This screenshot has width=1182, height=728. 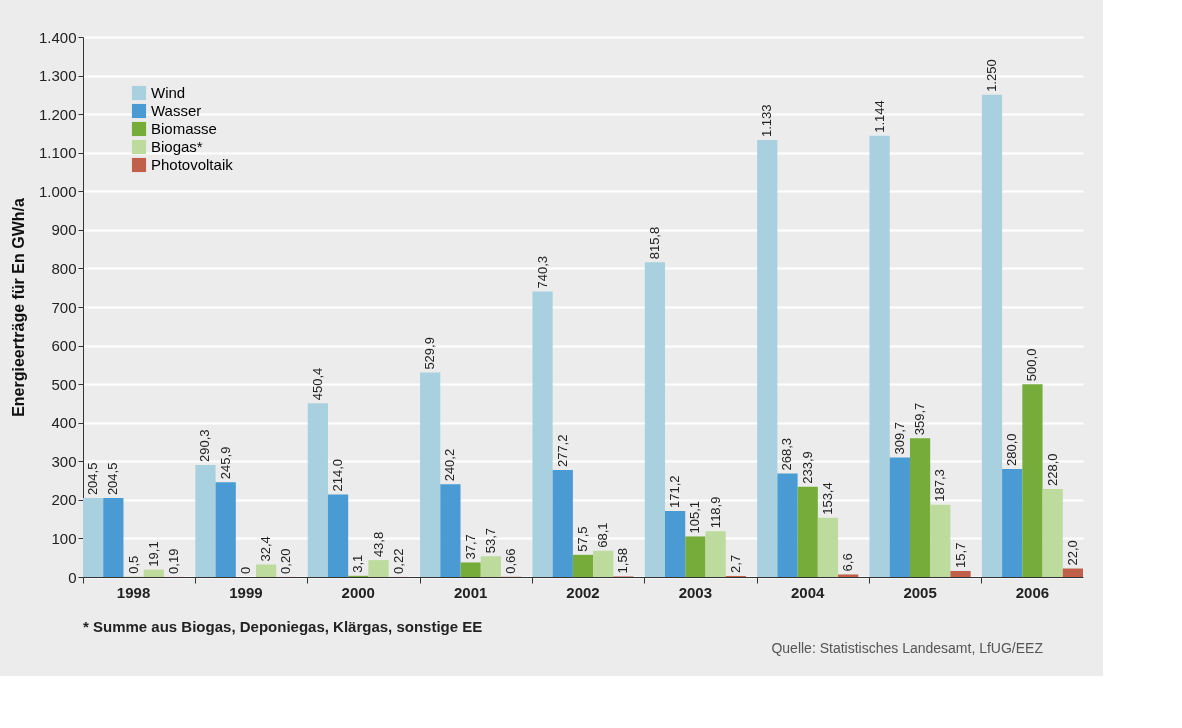 I want to click on data-label: 0,66, so click(x=511, y=561).